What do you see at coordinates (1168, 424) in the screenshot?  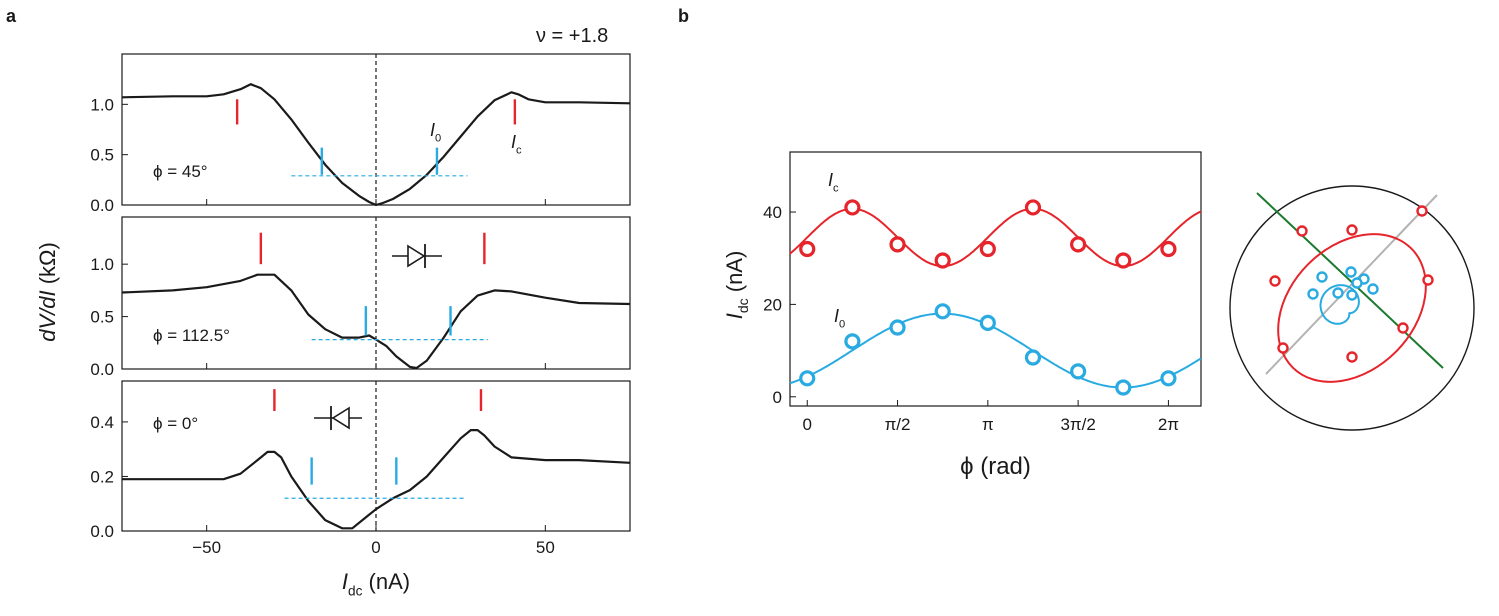 I see `x-tick-label: 2π` at bounding box center [1168, 424].